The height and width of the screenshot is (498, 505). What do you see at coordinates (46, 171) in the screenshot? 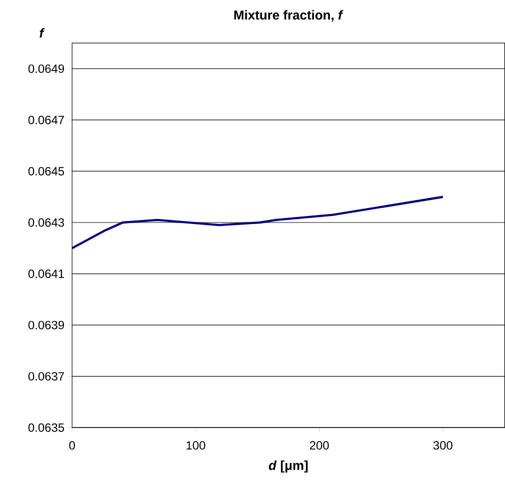
I see `y-tick-label: 0.0645` at bounding box center [46, 171].